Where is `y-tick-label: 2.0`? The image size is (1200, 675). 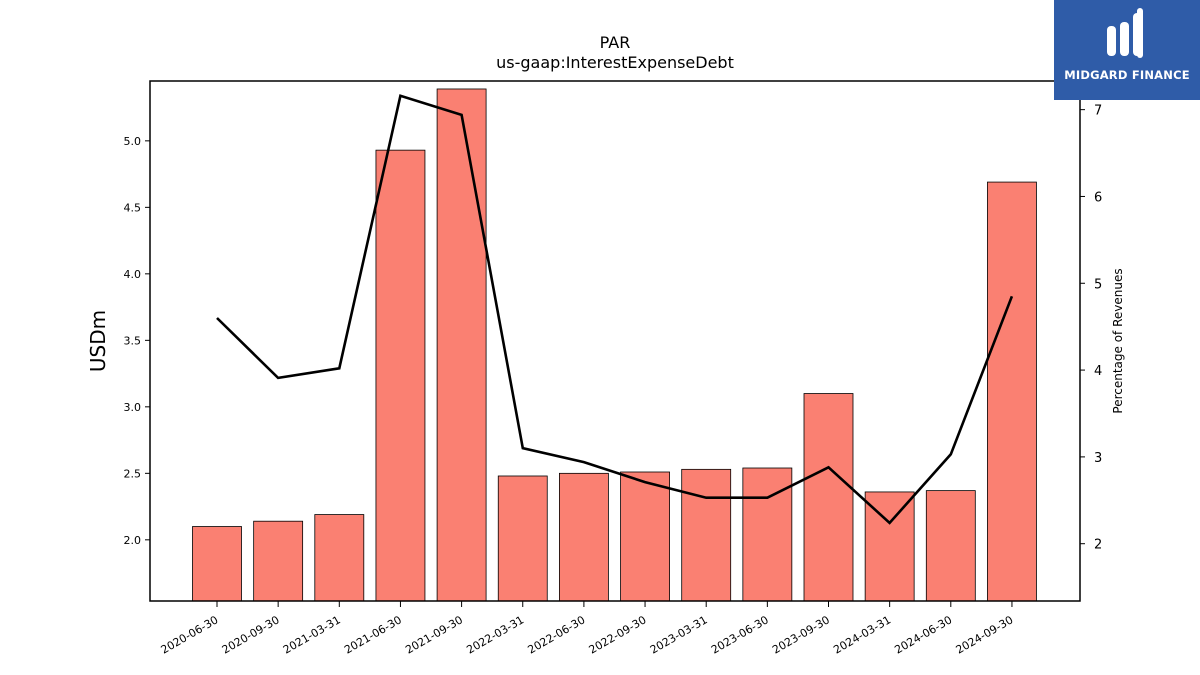
y-tick-label: 2.0 is located at coordinates (133, 540).